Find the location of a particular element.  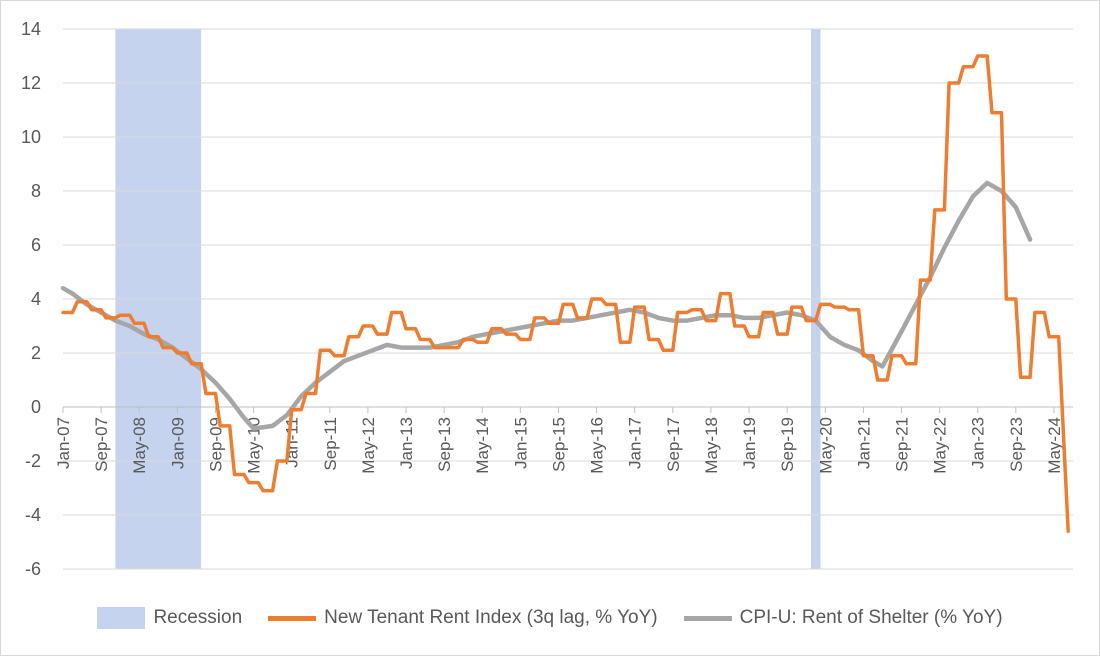

x-tick-label: Sep-09 is located at coordinates (215, 444).